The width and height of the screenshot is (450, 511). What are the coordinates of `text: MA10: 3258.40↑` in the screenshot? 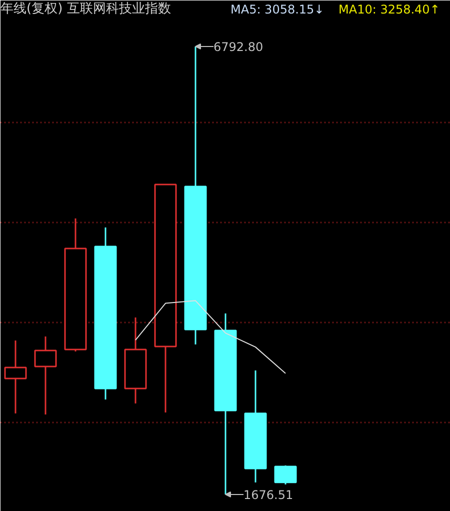 It's located at (389, 9).